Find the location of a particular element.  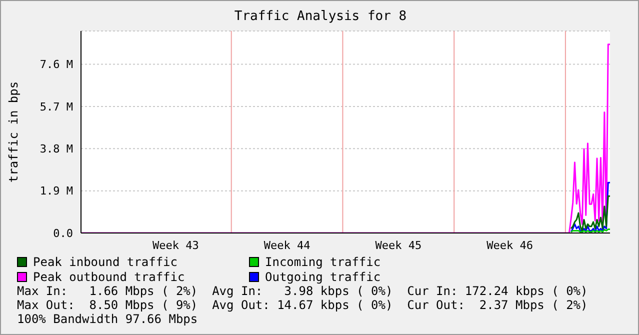

legend-label: Peak outbound traffic is located at coordinates (109, 277).